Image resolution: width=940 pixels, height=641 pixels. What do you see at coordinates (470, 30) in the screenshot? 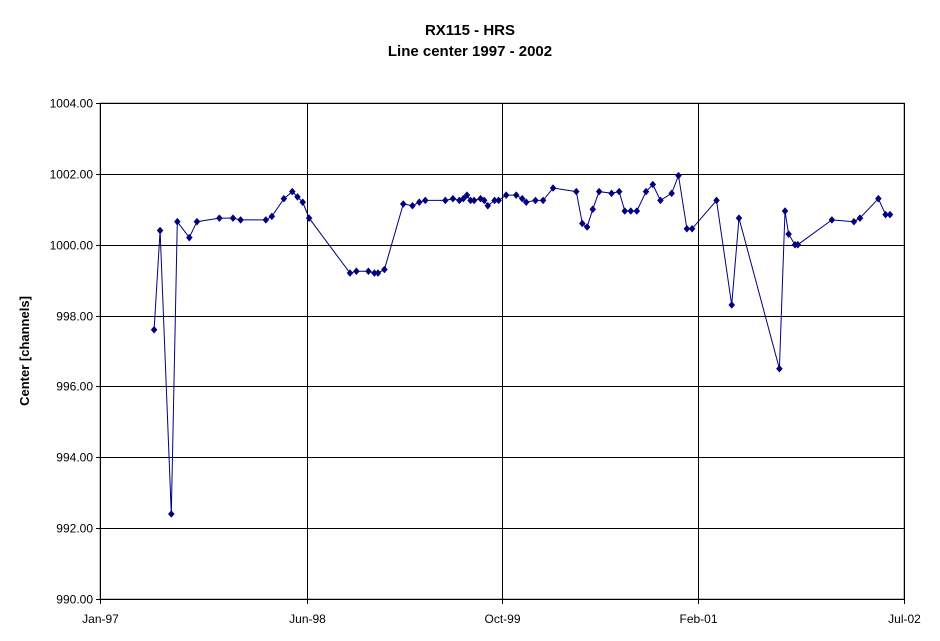
I see `chart-title: RX115 - HRS` at bounding box center [470, 30].